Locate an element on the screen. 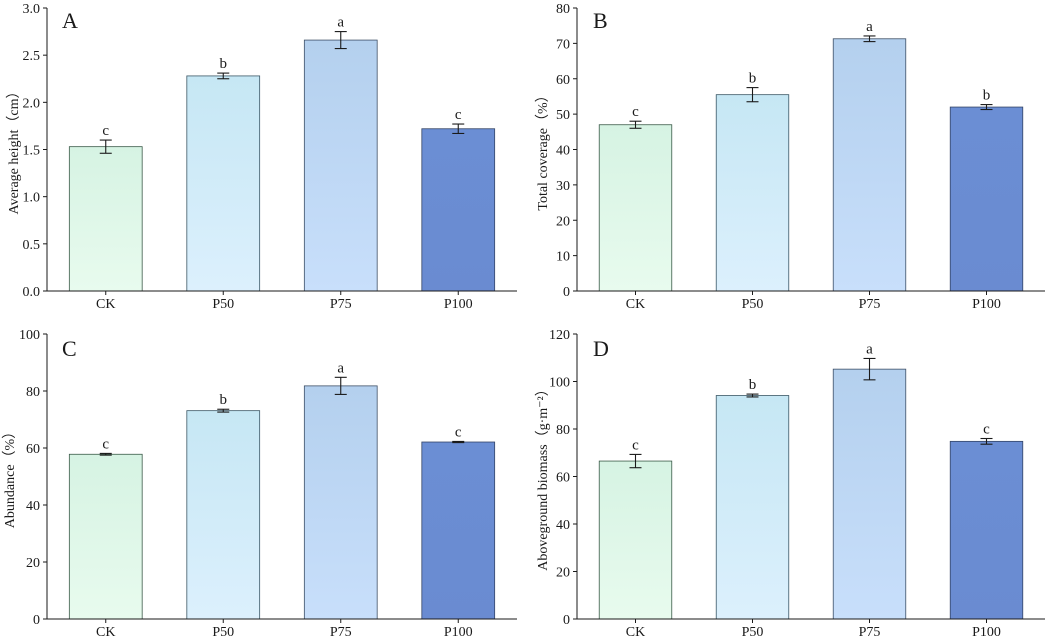 The image size is (1059, 638). panel-c-errorbar-ck is located at coordinates (105, 454).